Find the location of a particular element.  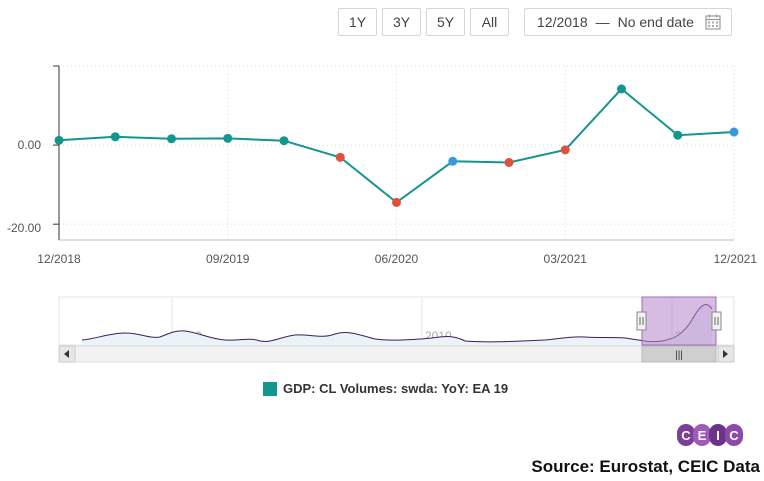

nav-selected-range is located at coordinates (679, 321).